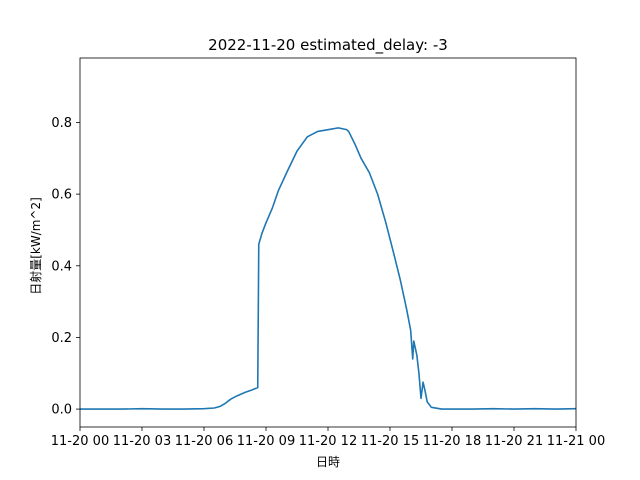 The height and width of the screenshot is (480, 640). Describe the element at coordinates (390, 441) in the screenshot. I see `x-tick-label-5: 11-20 15` at that location.